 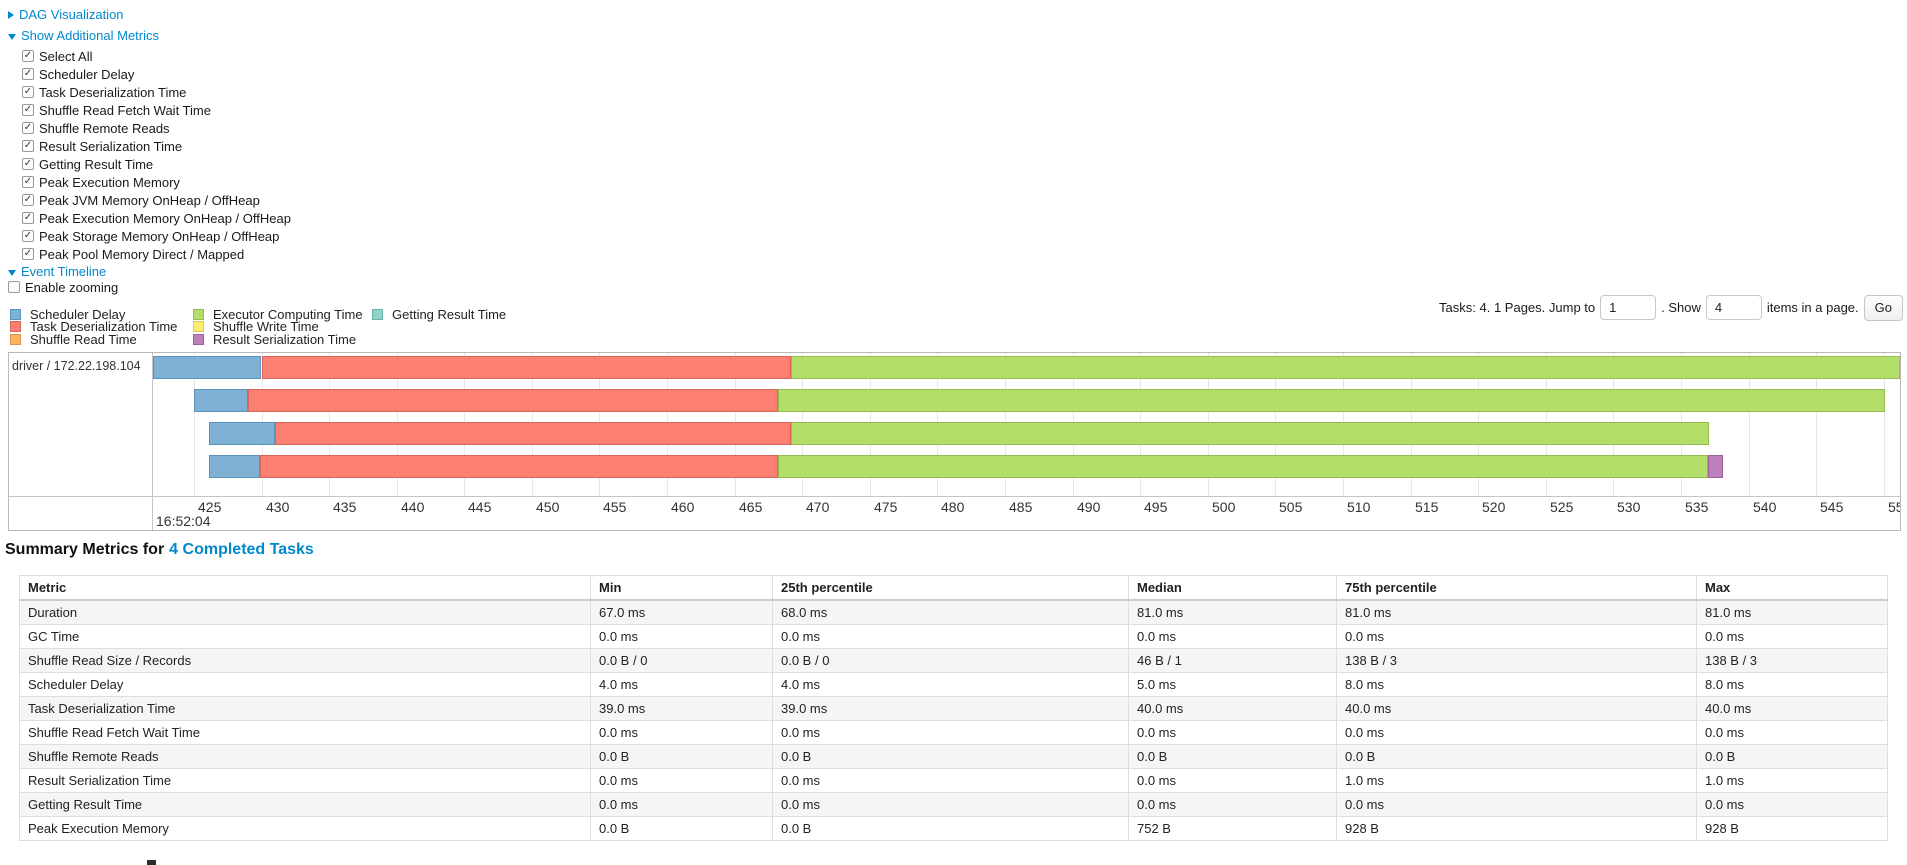 I want to click on summary-column-header: 75th percentile, so click(x=1516, y=588).